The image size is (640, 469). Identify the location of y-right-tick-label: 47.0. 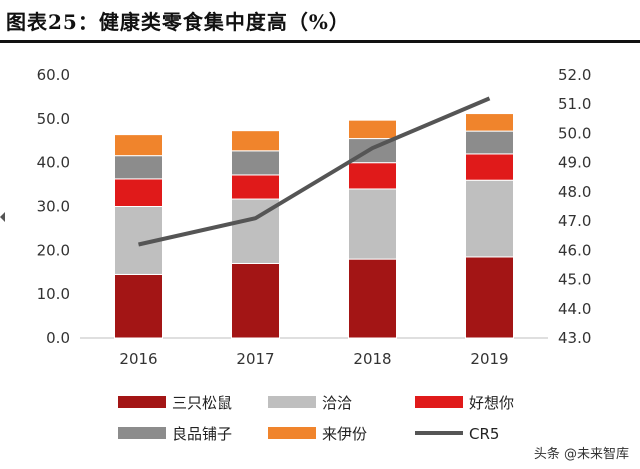
(574, 221).